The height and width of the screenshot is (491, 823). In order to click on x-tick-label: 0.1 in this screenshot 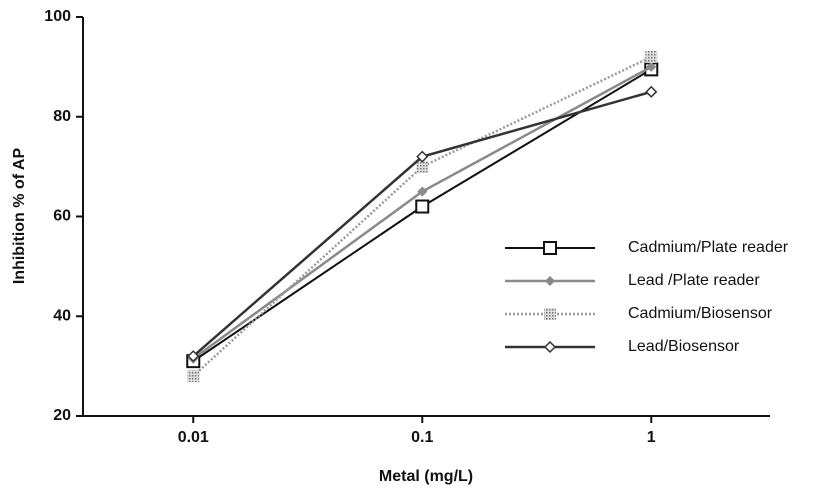, I will do `click(422, 437)`.